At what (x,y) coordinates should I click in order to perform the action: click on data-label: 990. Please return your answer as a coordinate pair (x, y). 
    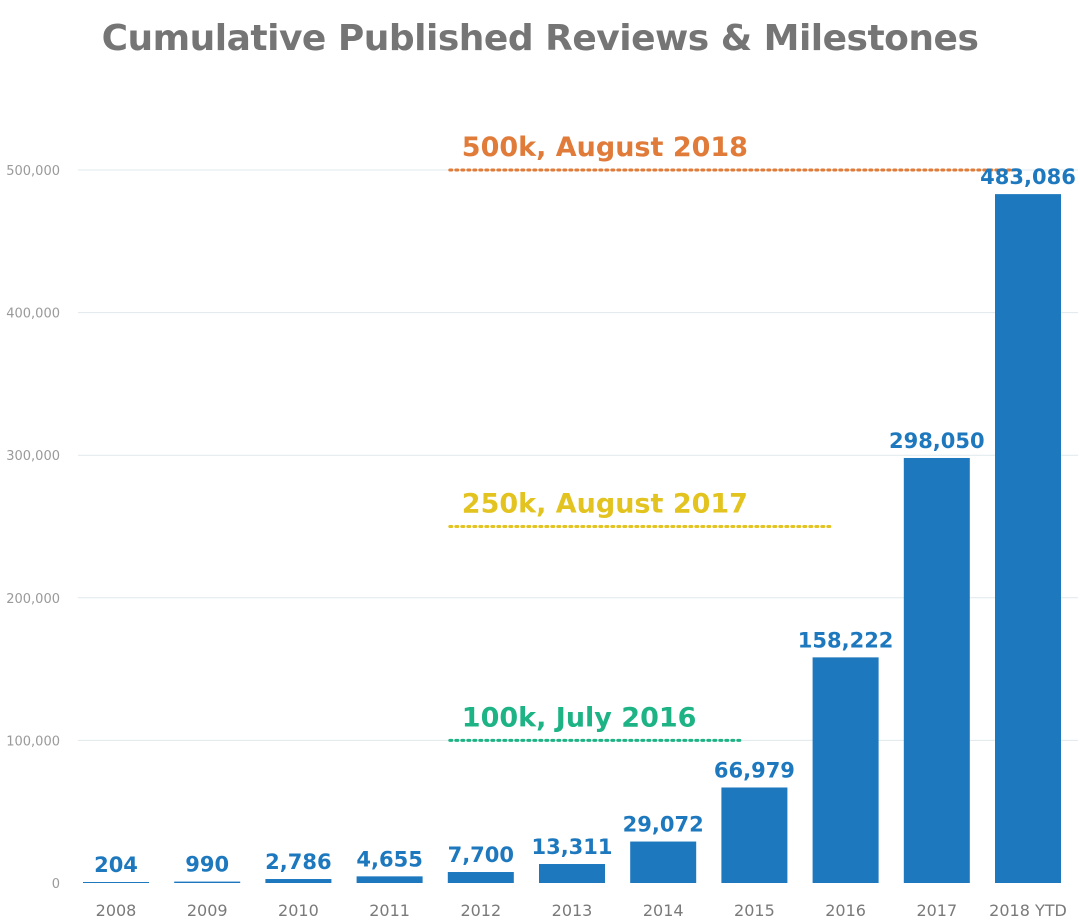
    Looking at the image, I should click on (207, 865).